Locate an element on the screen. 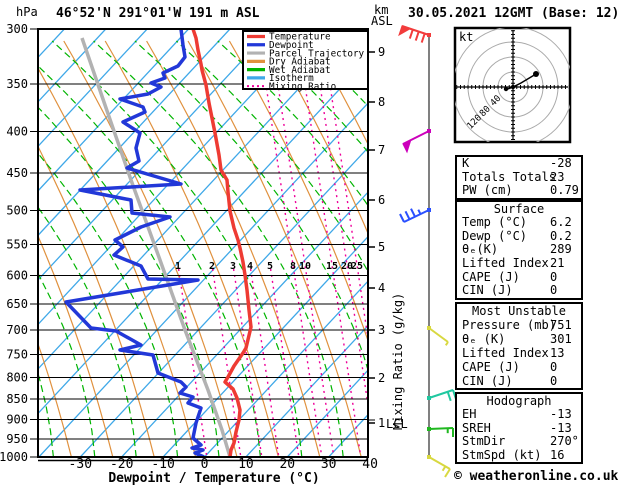 Image resolution: width=629 pixels, height=486 pixels. pressure-tick-label: 400 is located at coordinates (17, 131).